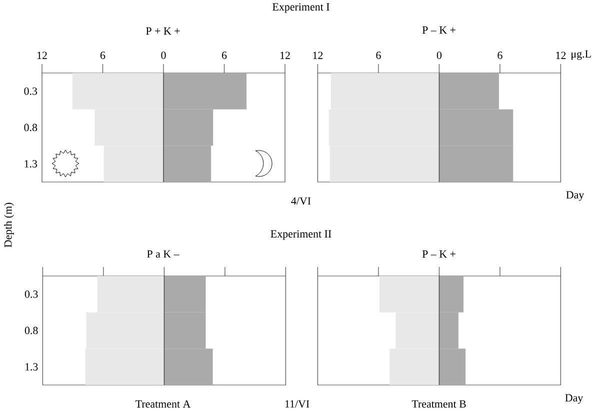 The width and height of the screenshot is (593, 415). What do you see at coordinates (301, 201) in the screenshot?
I see `text: 4/VI` at bounding box center [301, 201].